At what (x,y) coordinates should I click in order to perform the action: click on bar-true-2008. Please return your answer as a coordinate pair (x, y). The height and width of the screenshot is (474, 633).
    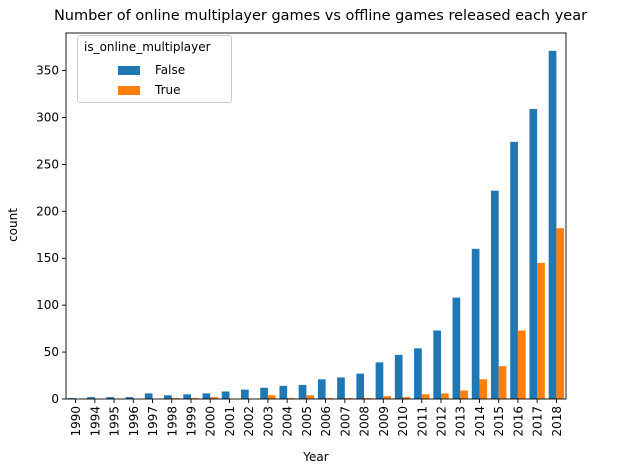
    Looking at the image, I should click on (368, 398).